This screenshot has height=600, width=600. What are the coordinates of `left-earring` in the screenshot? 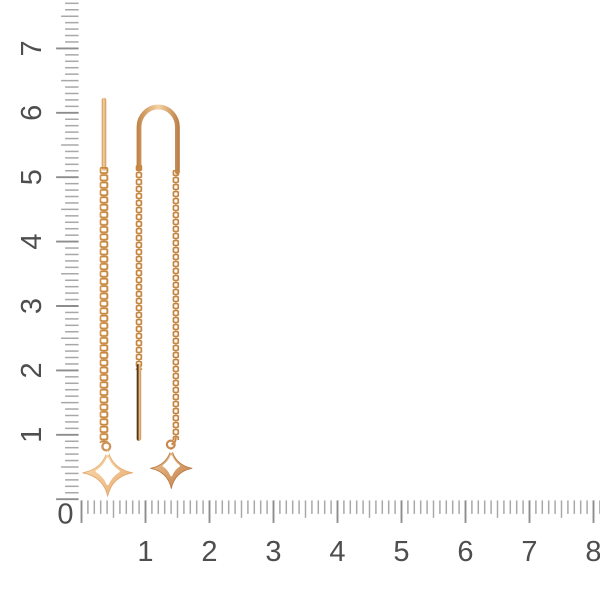 It's located at (108, 297).